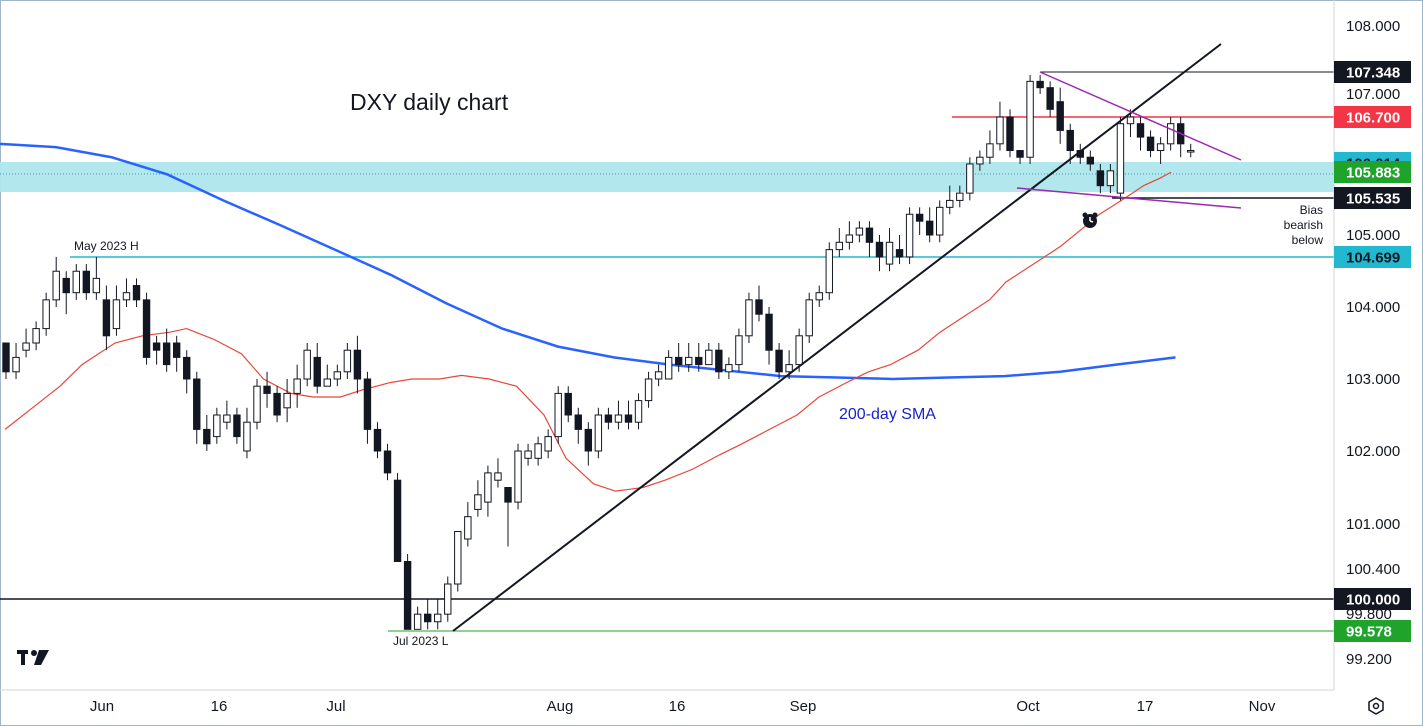 This screenshot has width=1423, height=726. I want to click on bias-label-line3: below, so click(1308, 240).